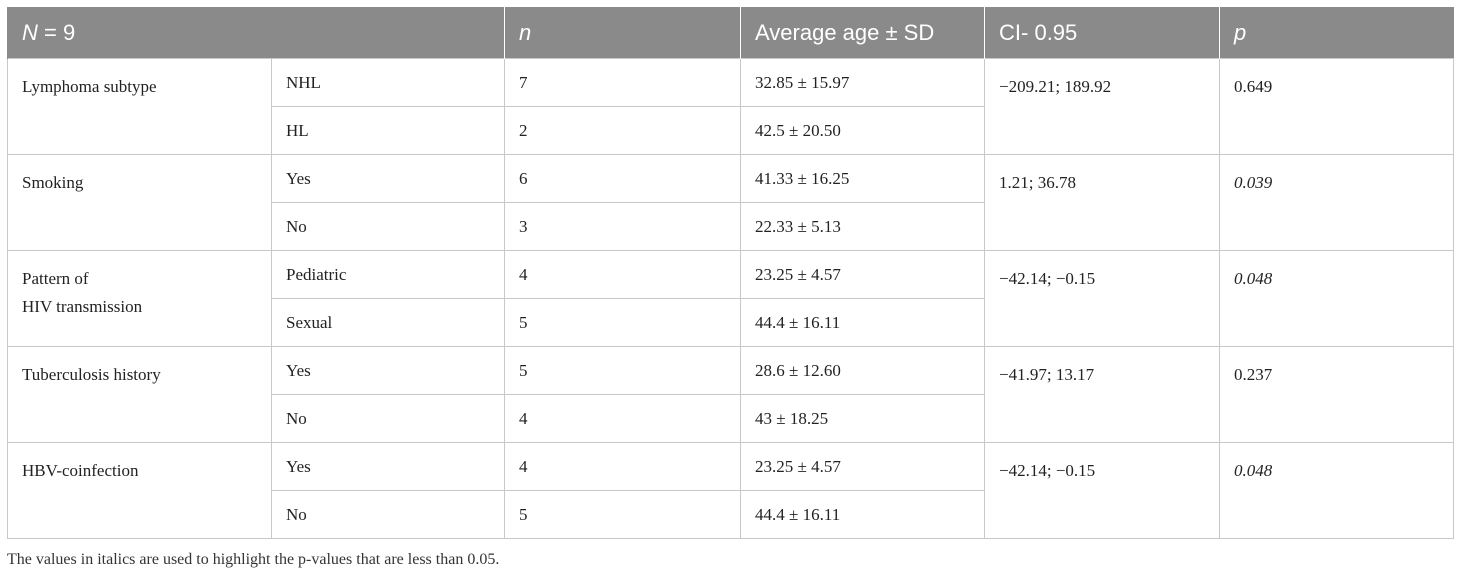 This screenshot has height=579, width=1460. What do you see at coordinates (863, 82) in the screenshot?
I see `age-cell: 32.85 ± 15.97` at bounding box center [863, 82].